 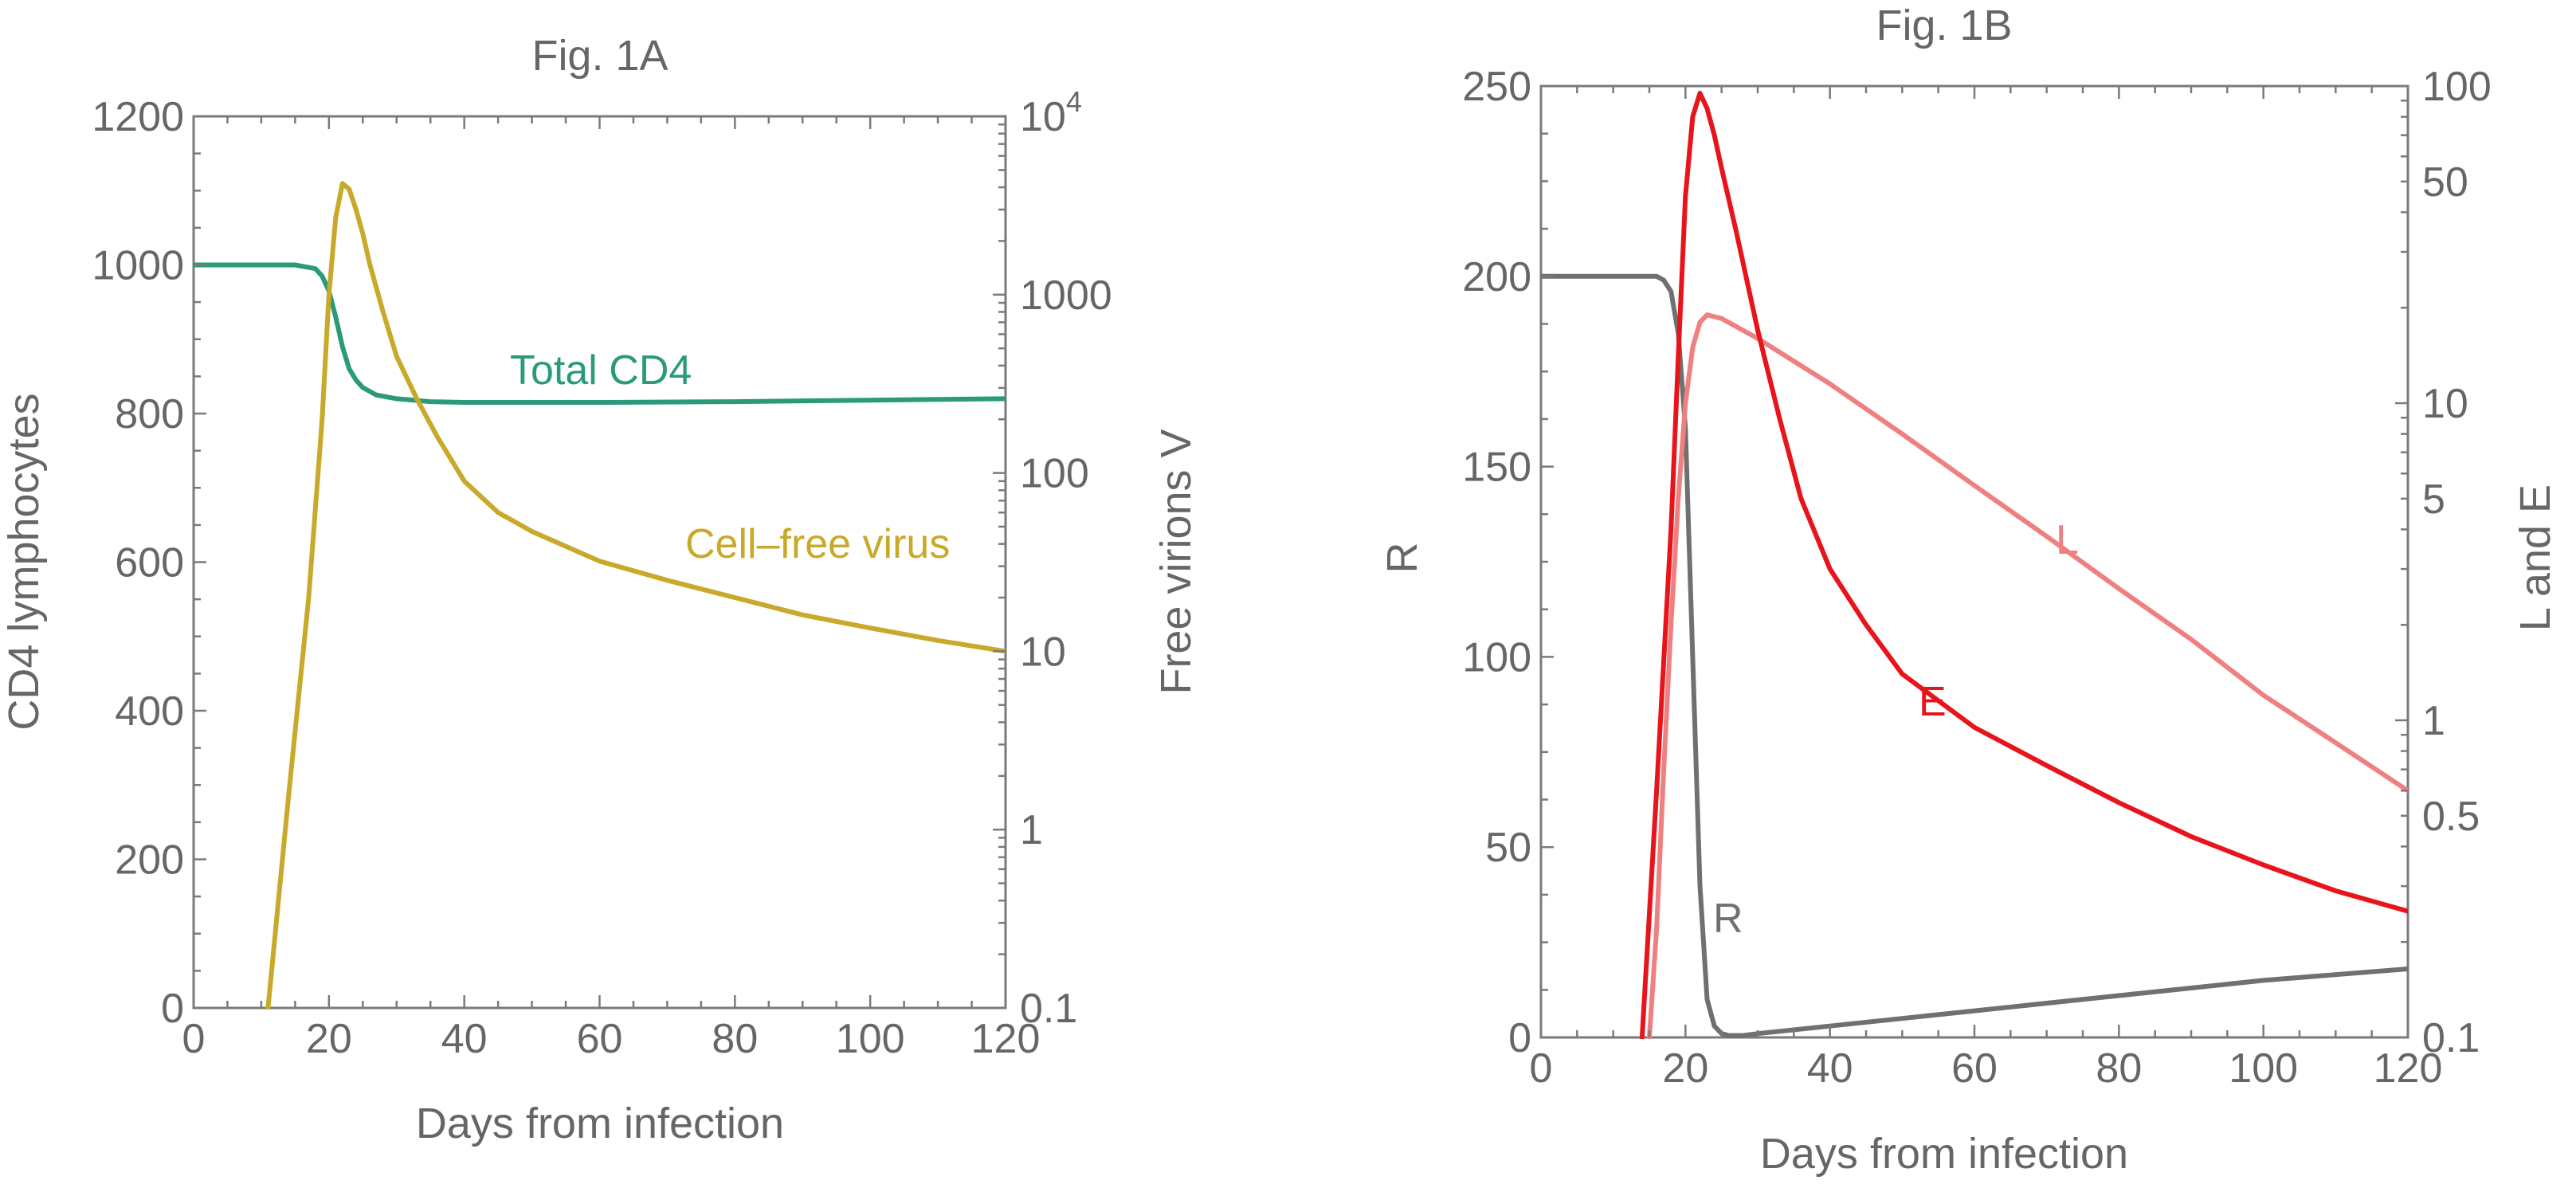 What do you see at coordinates (2451, 817) in the screenshot?
I see `y2-tick-label: 0.5` at bounding box center [2451, 817].